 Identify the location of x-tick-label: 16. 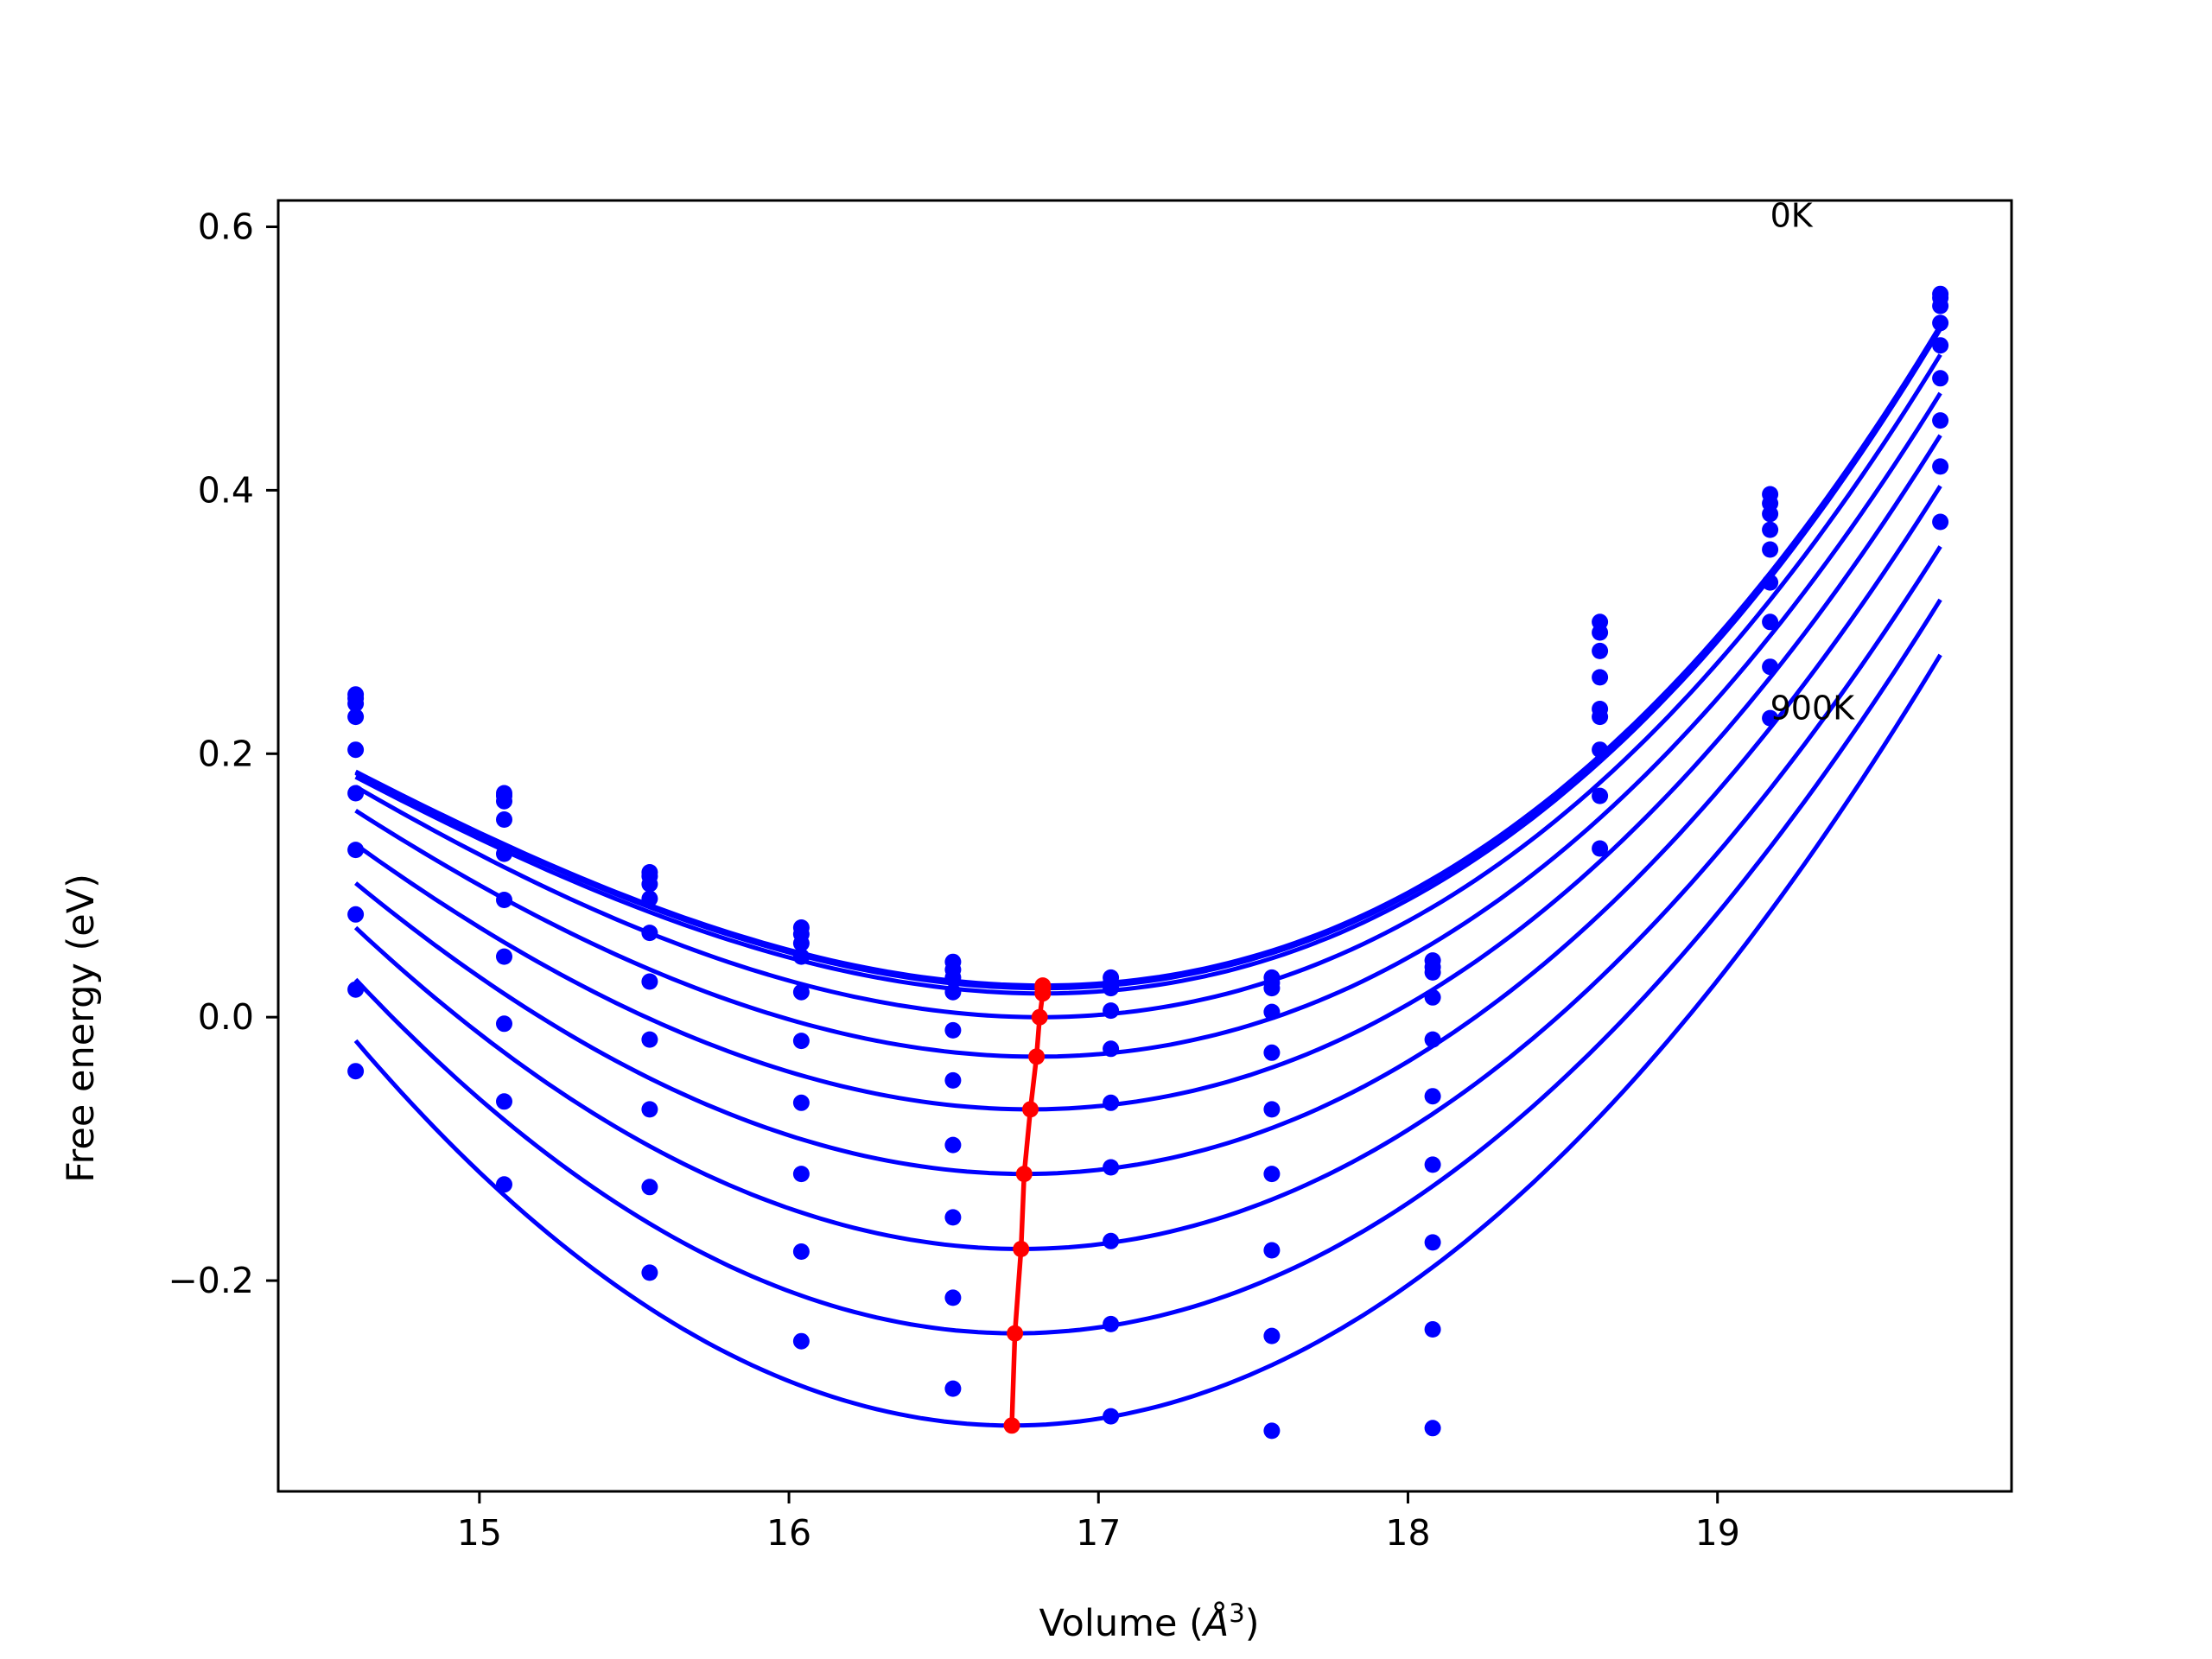
(788, 1533).